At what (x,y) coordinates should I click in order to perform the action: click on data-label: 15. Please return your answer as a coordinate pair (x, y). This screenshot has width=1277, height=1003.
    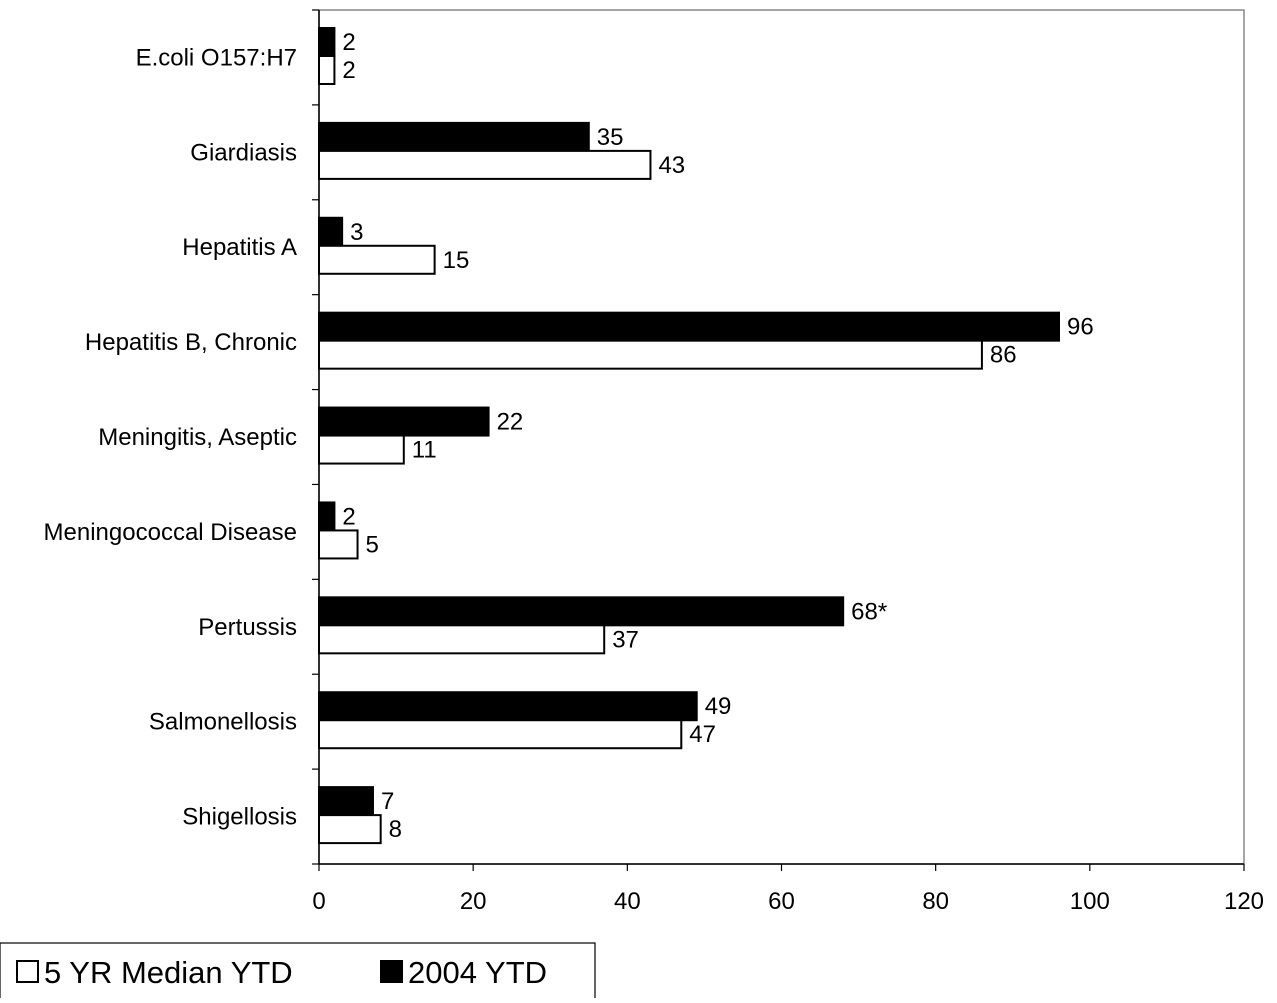
    Looking at the image, I should click on (456, 260).